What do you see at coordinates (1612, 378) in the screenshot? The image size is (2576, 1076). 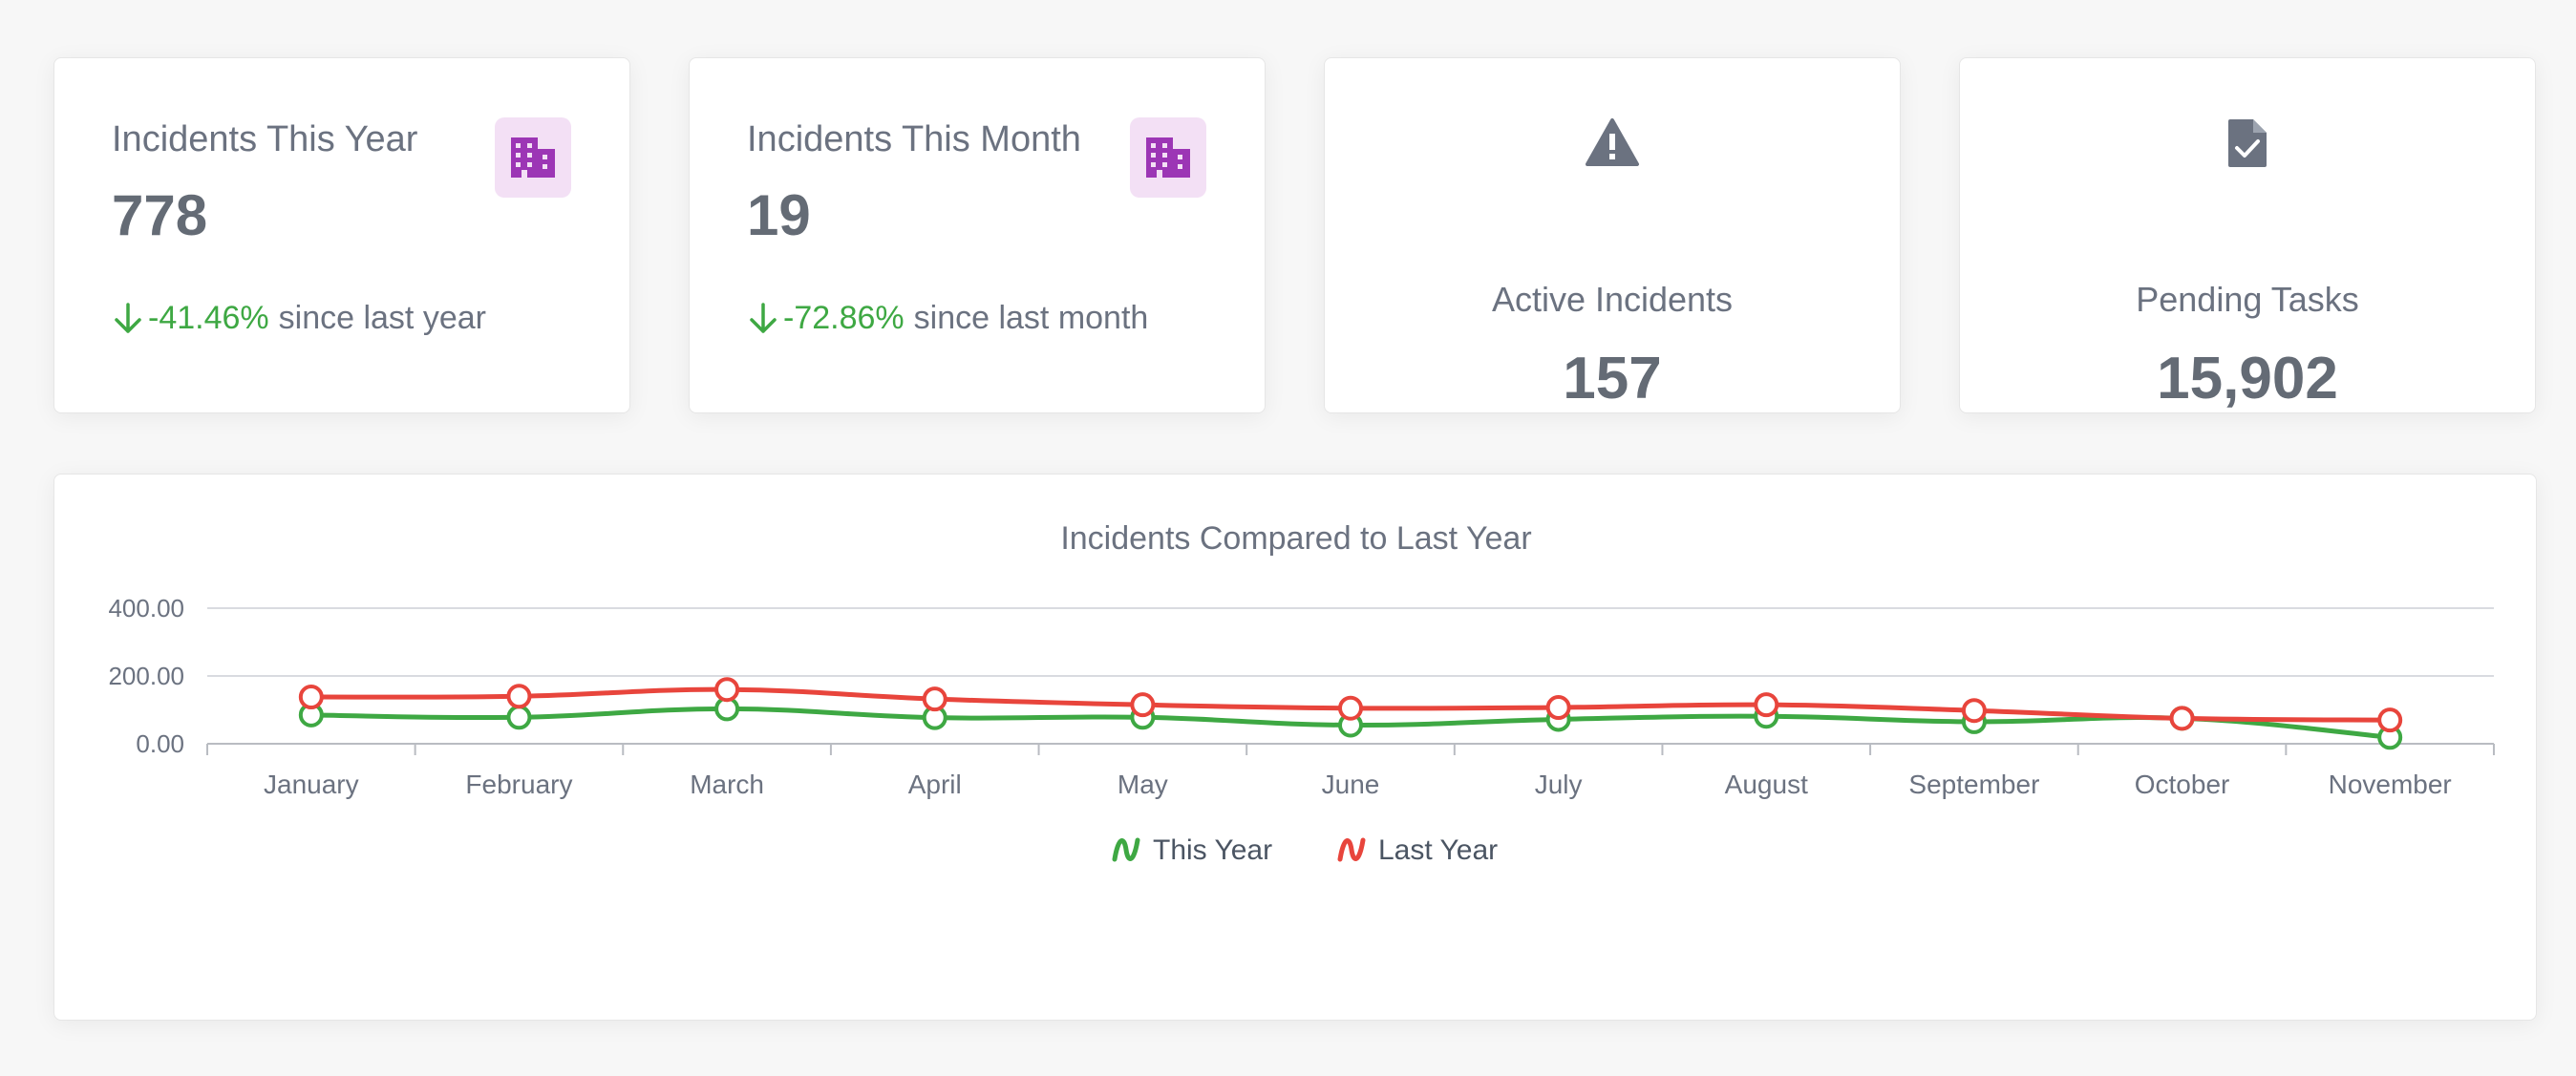 I see `active-incidents-value: 157` at bounding box center [1612, 378].